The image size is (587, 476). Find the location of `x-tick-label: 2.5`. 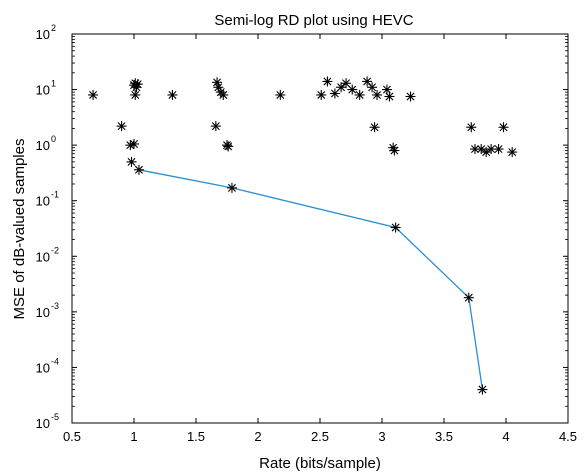

x-tick-label: 2.5 is located at coordinates (320, 436).